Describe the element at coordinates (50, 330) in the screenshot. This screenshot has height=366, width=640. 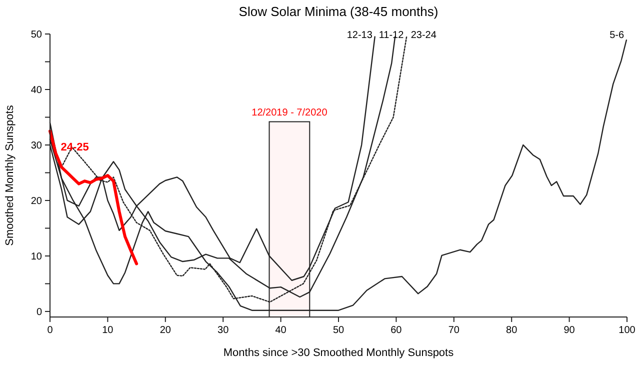
I see `x-tick-label: 0` at that location.